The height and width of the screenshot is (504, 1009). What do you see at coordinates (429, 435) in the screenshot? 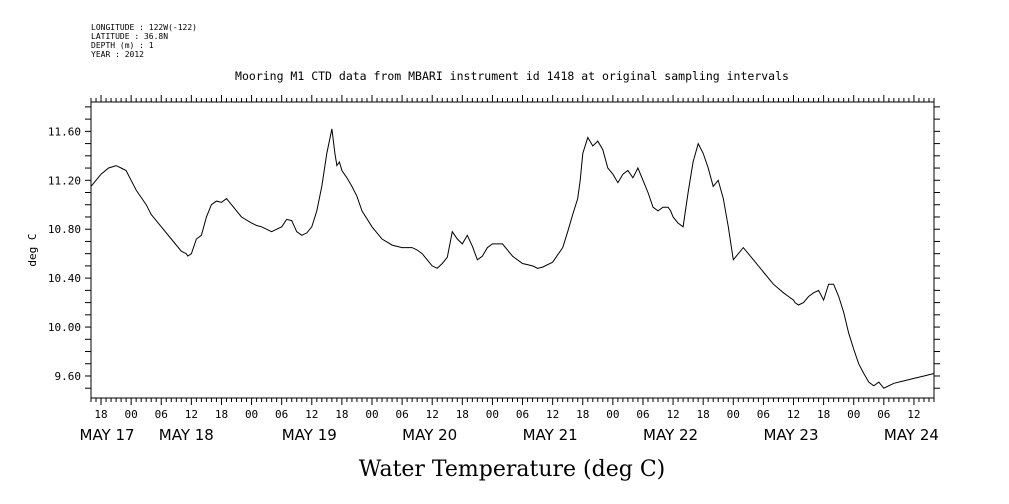
I see `day-label: MAY 20` at bounding box center [429, 435].